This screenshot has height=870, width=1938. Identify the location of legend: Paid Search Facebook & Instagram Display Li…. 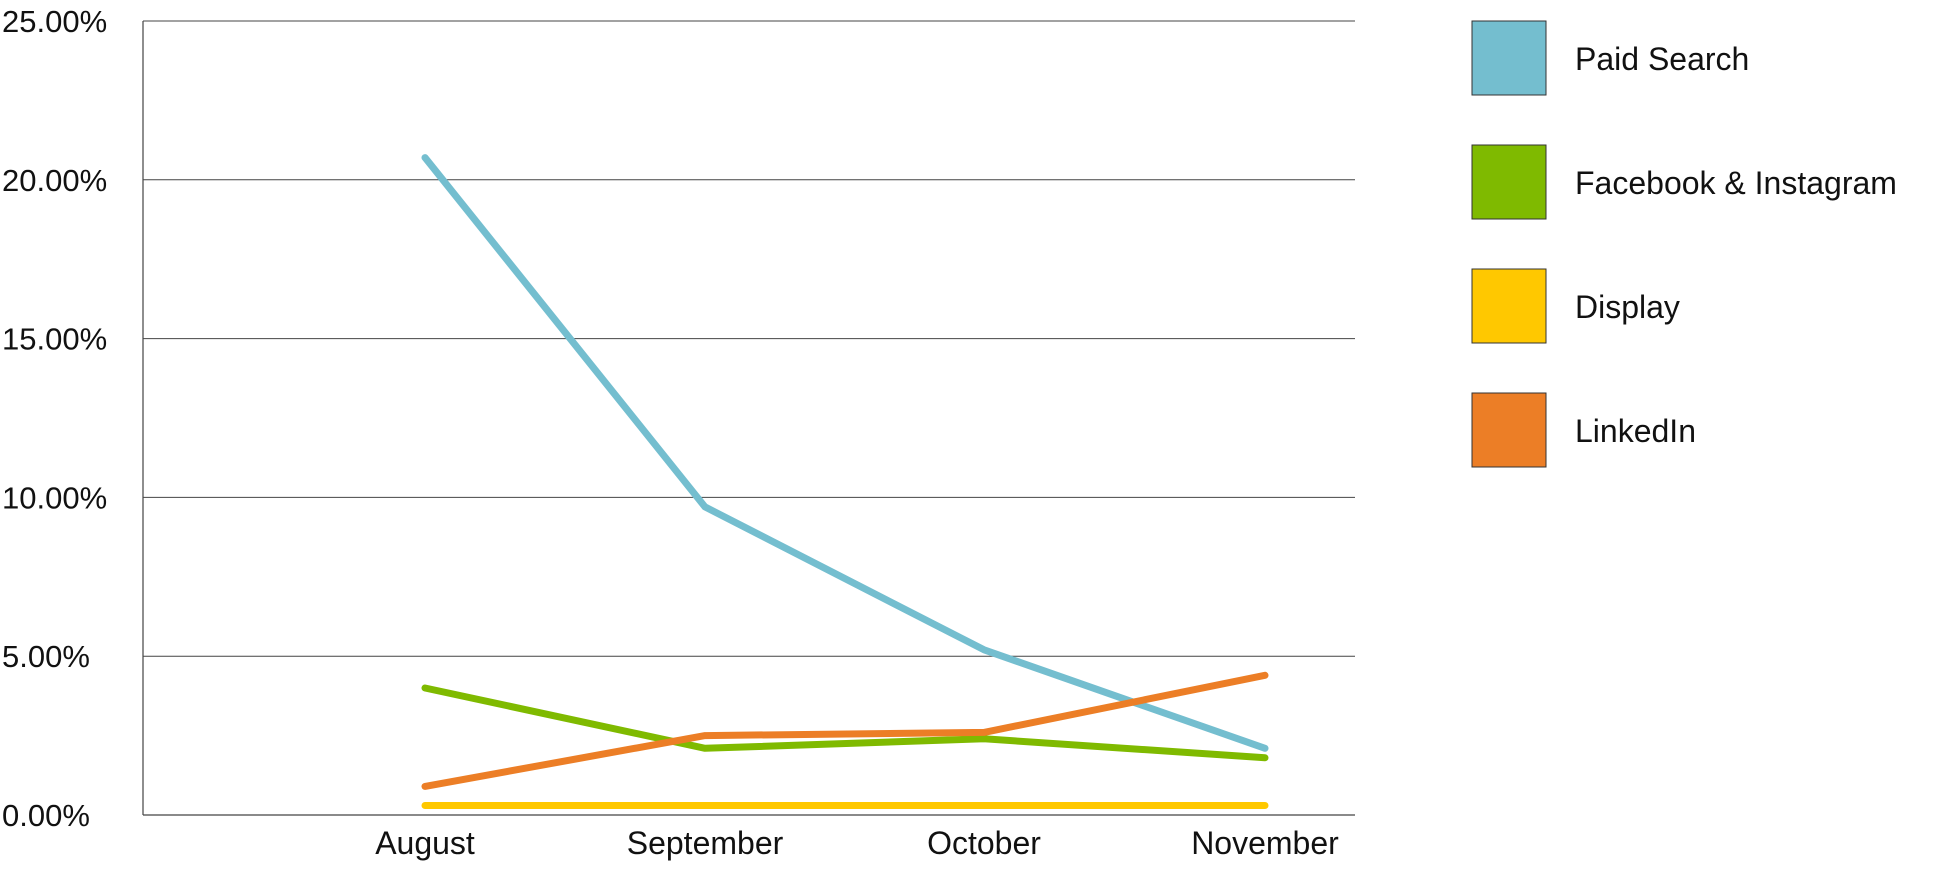
(1684, 244).